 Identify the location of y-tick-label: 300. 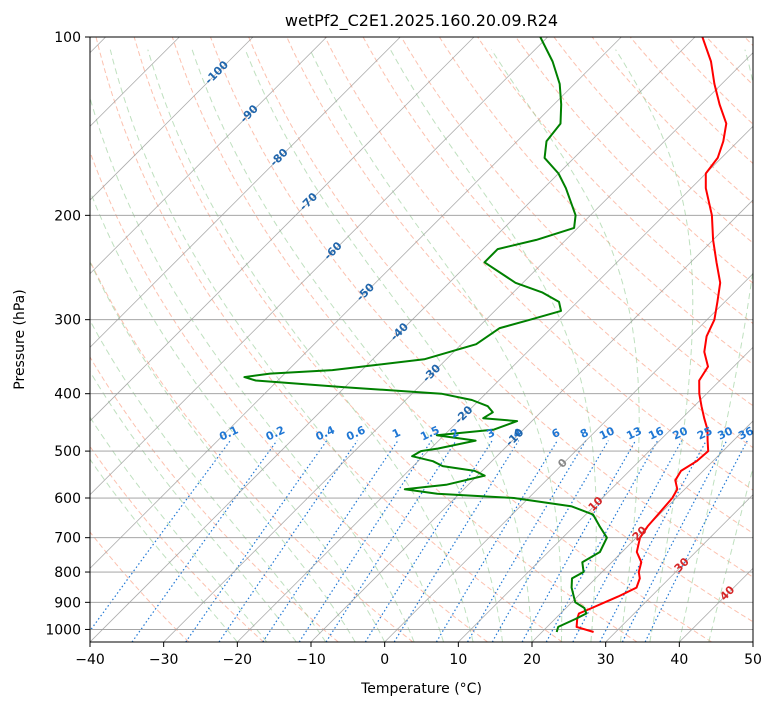
(67, 321).